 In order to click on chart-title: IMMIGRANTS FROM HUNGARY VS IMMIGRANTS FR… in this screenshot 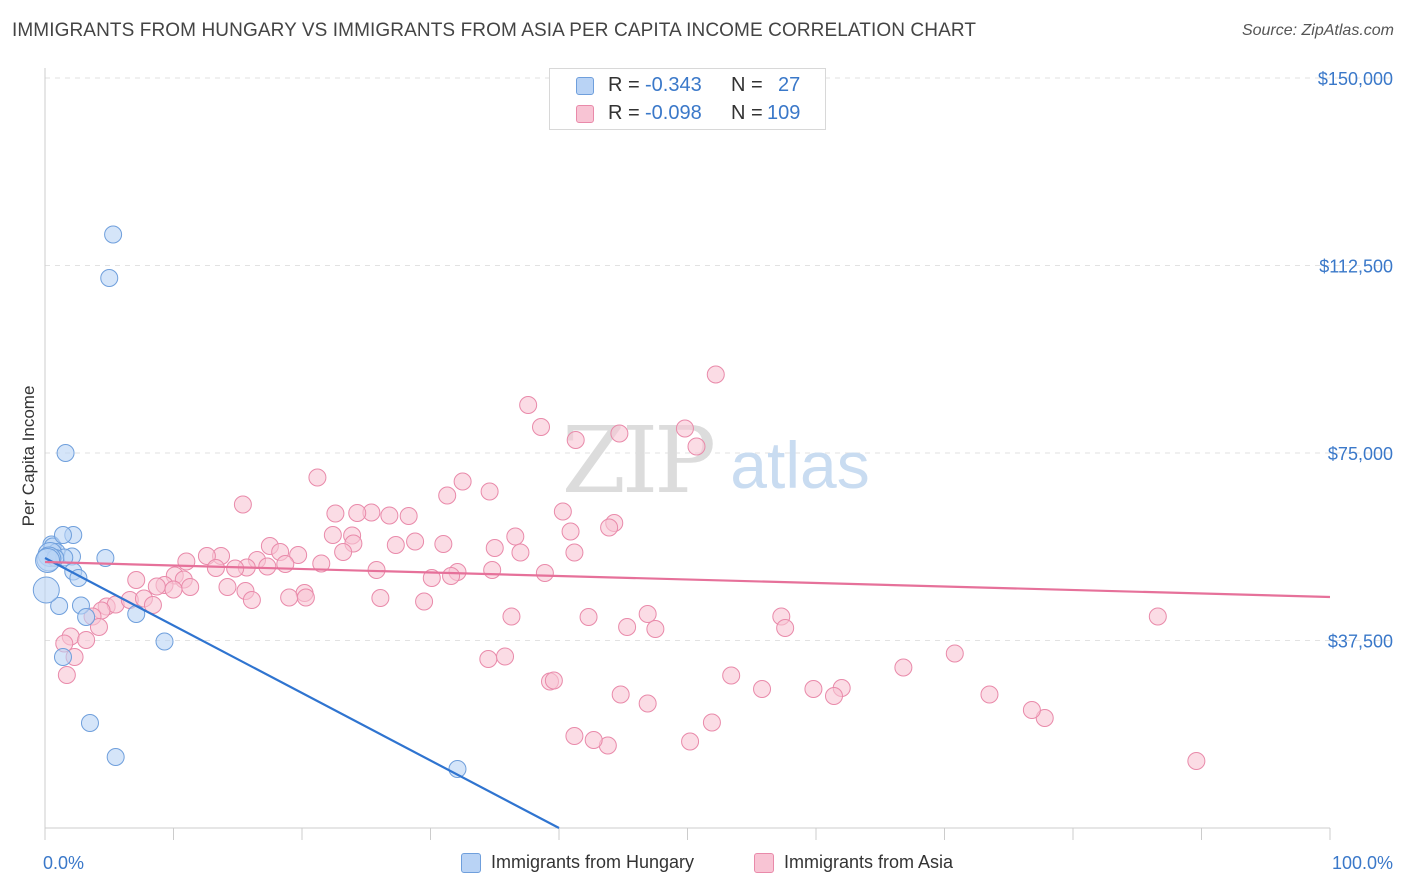, I will do `click(494, 30)`.